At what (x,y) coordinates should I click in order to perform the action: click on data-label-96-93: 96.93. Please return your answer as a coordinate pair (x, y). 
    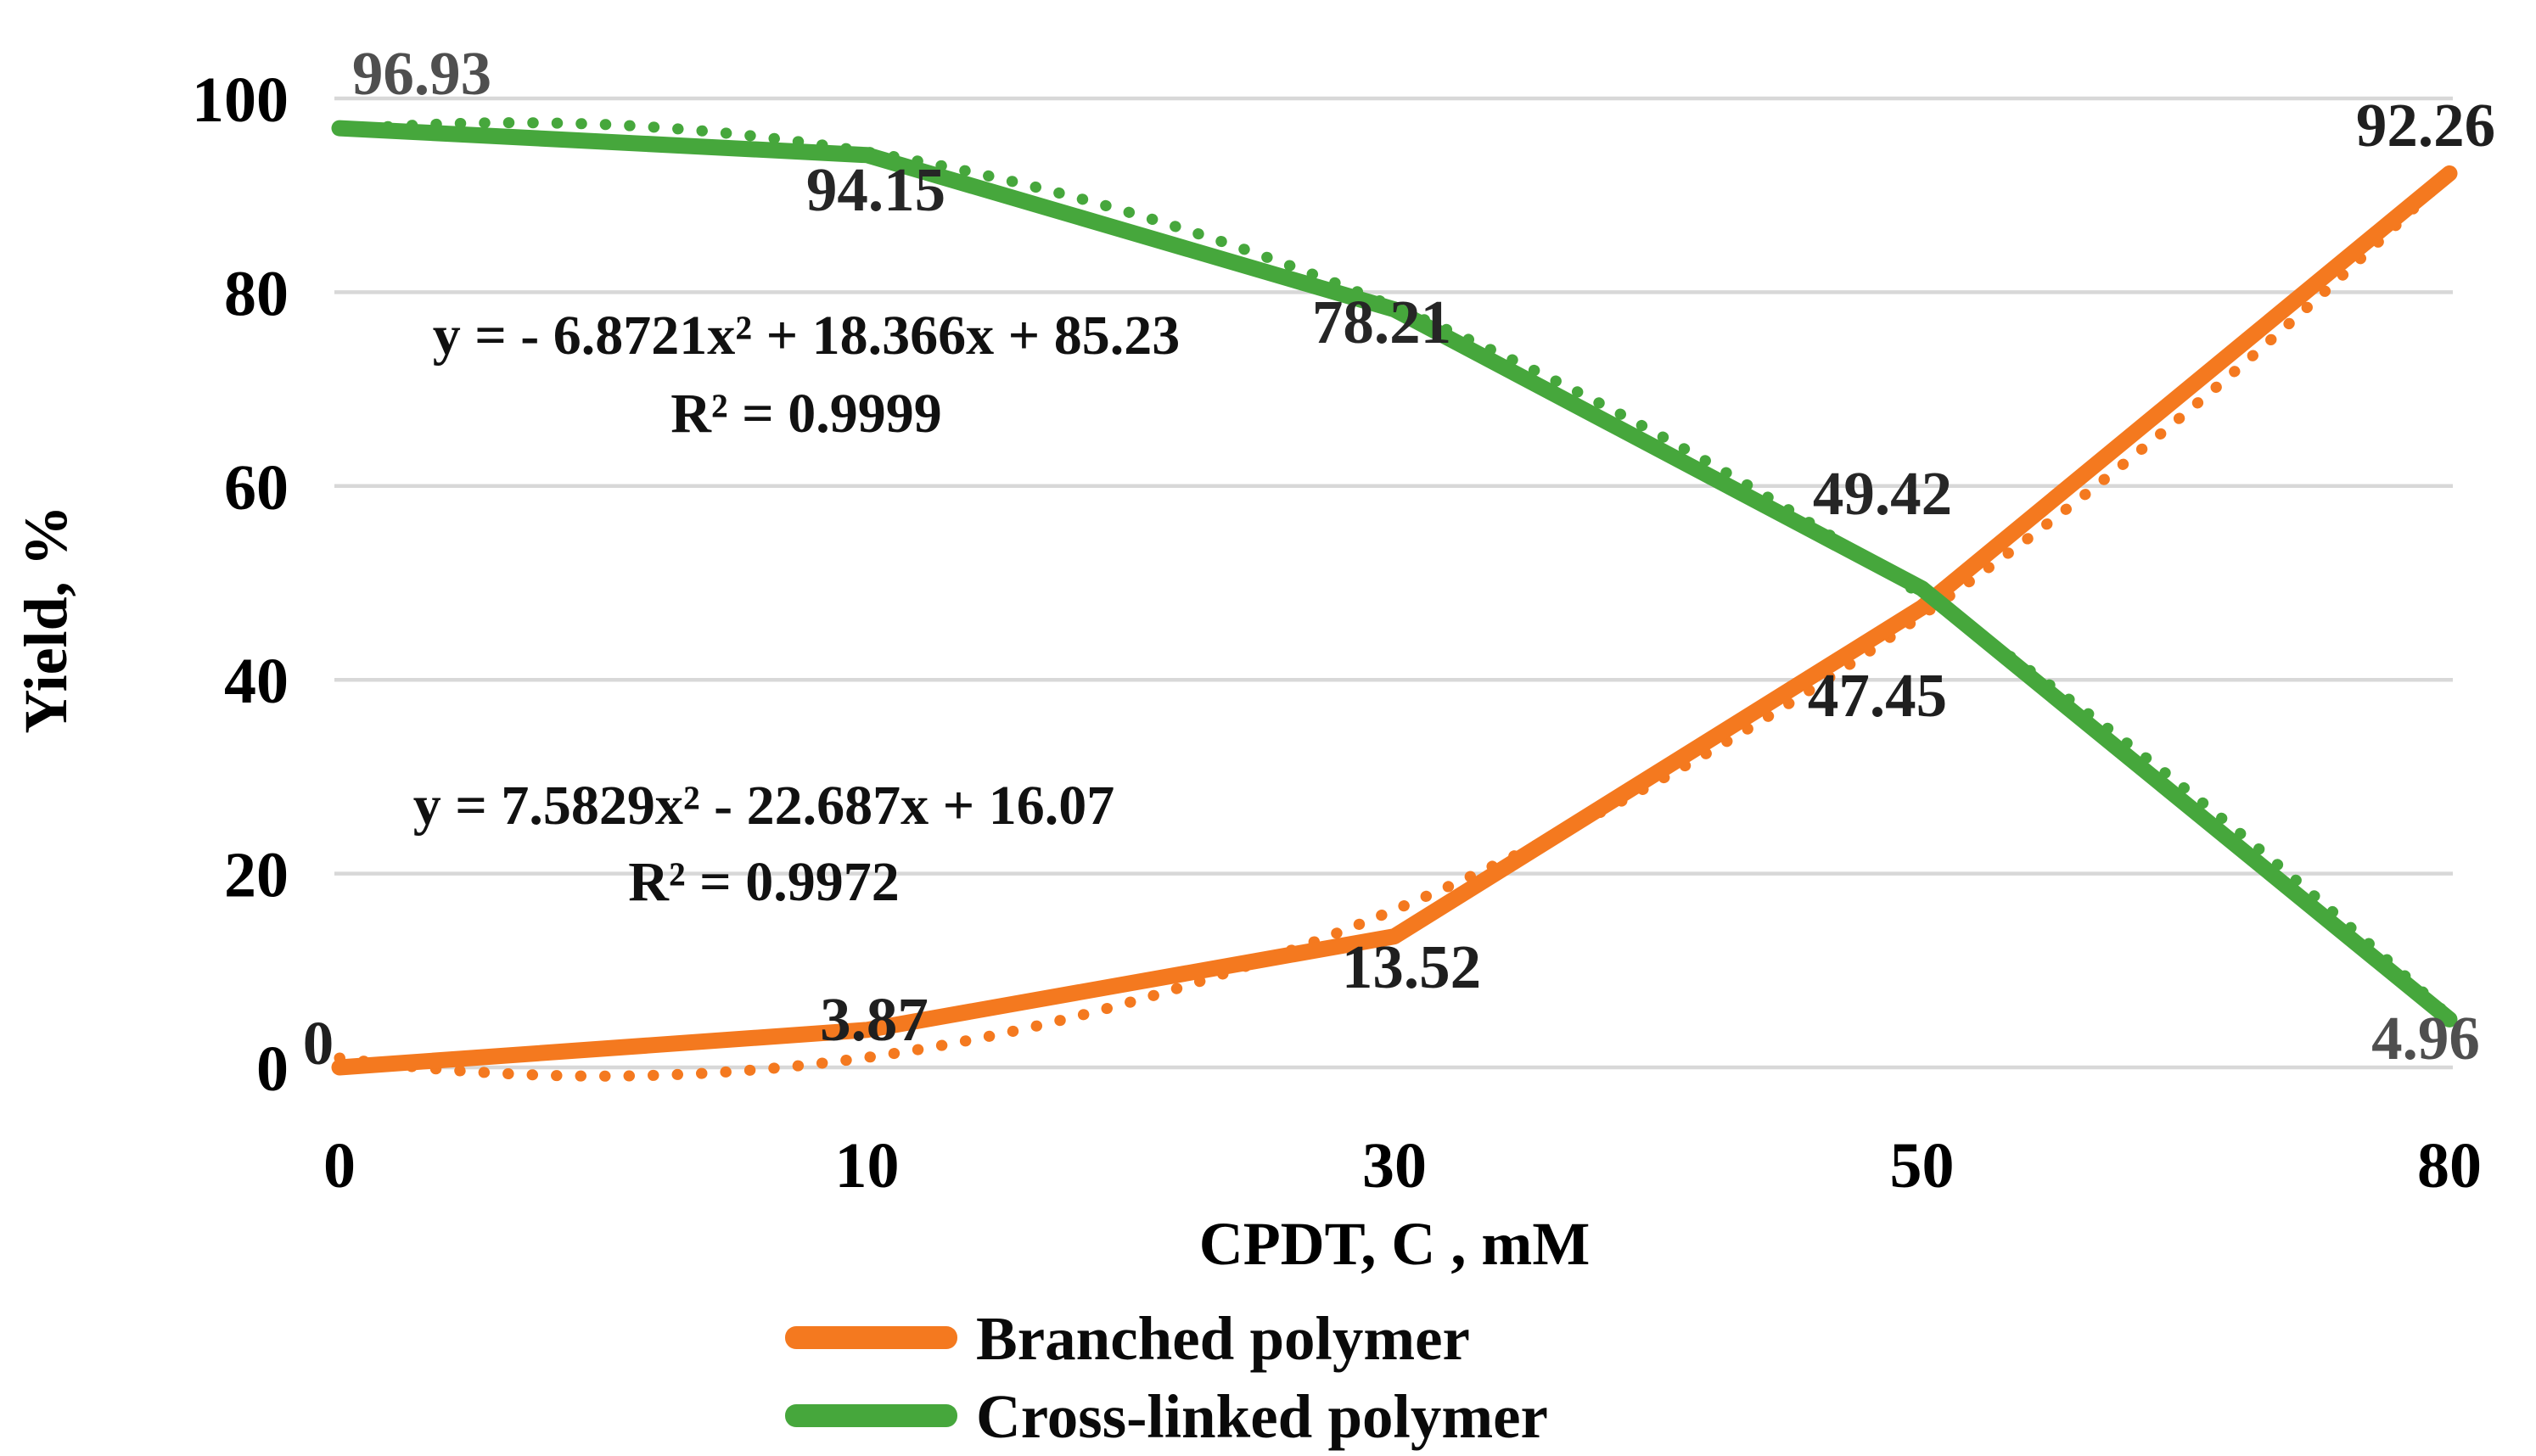
    Looking at the image, I should click on (421, 73).